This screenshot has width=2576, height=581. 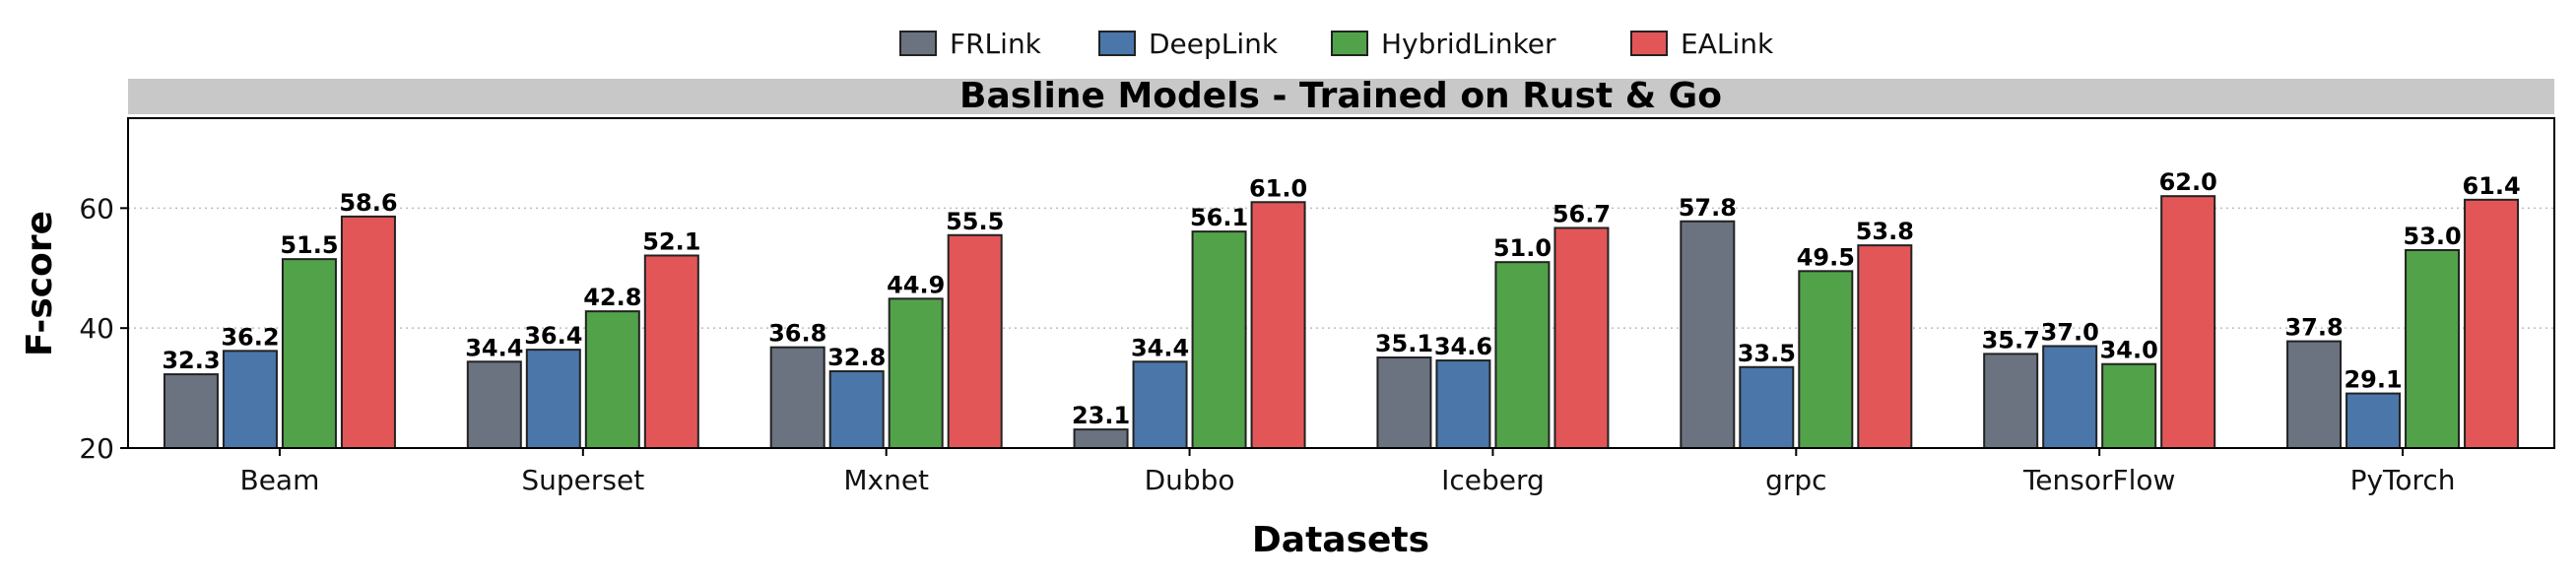 I want to click on data-label-tensorflow-frlink: 35.7, so click(x=2011, y=340).